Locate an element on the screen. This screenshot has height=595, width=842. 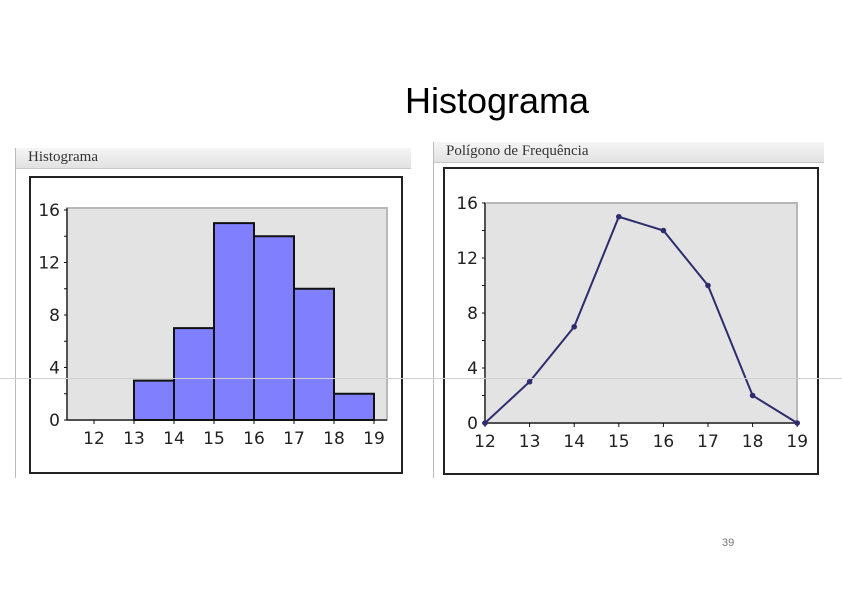
poly-x-tick-label: 15 is located at coordinates (619, 442).